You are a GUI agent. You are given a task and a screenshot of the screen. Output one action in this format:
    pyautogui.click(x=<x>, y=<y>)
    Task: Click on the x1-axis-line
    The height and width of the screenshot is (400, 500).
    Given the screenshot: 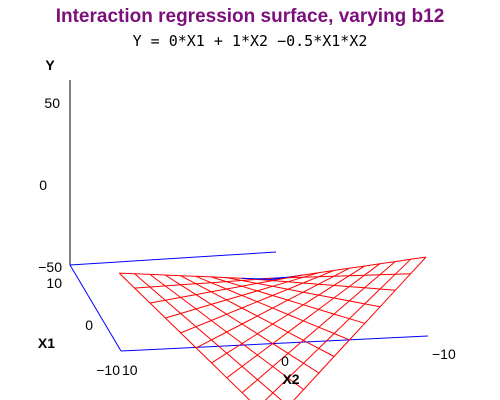 What is the action you would take?
    pyautogui.click(x=95, y=308)
    